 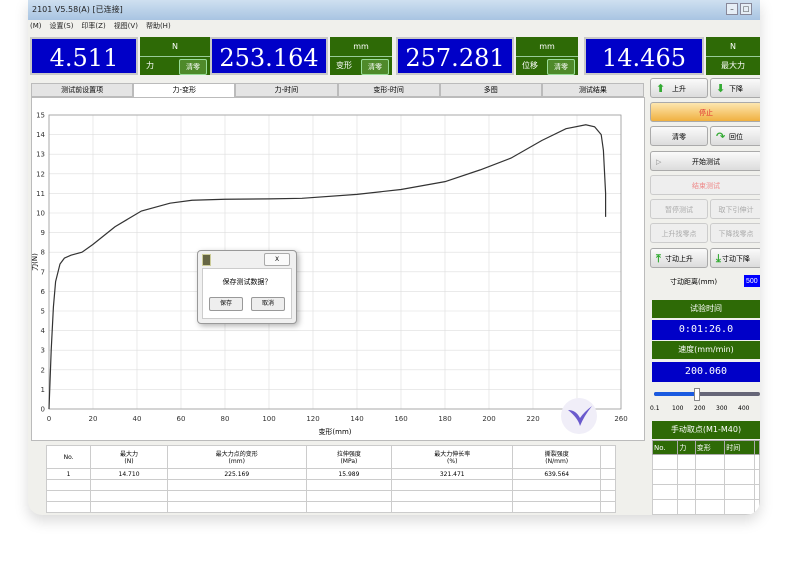 I want to click on play-icon: ▷, so click(x=659, y=162).